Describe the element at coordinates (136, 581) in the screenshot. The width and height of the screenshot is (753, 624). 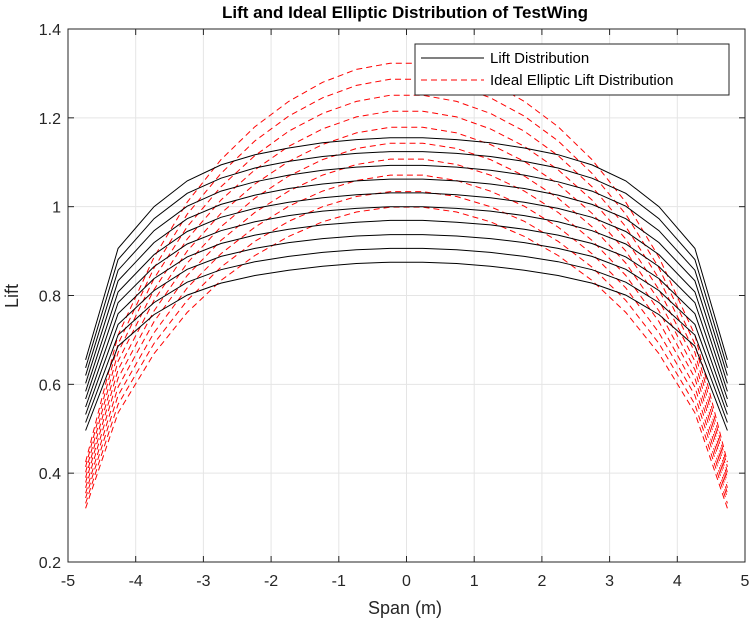
I see `x-tick-label: -4` at that location.